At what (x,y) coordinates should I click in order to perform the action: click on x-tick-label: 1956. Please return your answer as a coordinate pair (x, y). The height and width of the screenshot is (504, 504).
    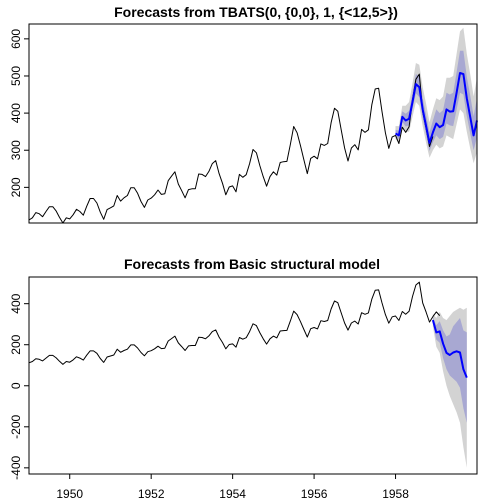
    Looking at the image, I should click on (314, 494).